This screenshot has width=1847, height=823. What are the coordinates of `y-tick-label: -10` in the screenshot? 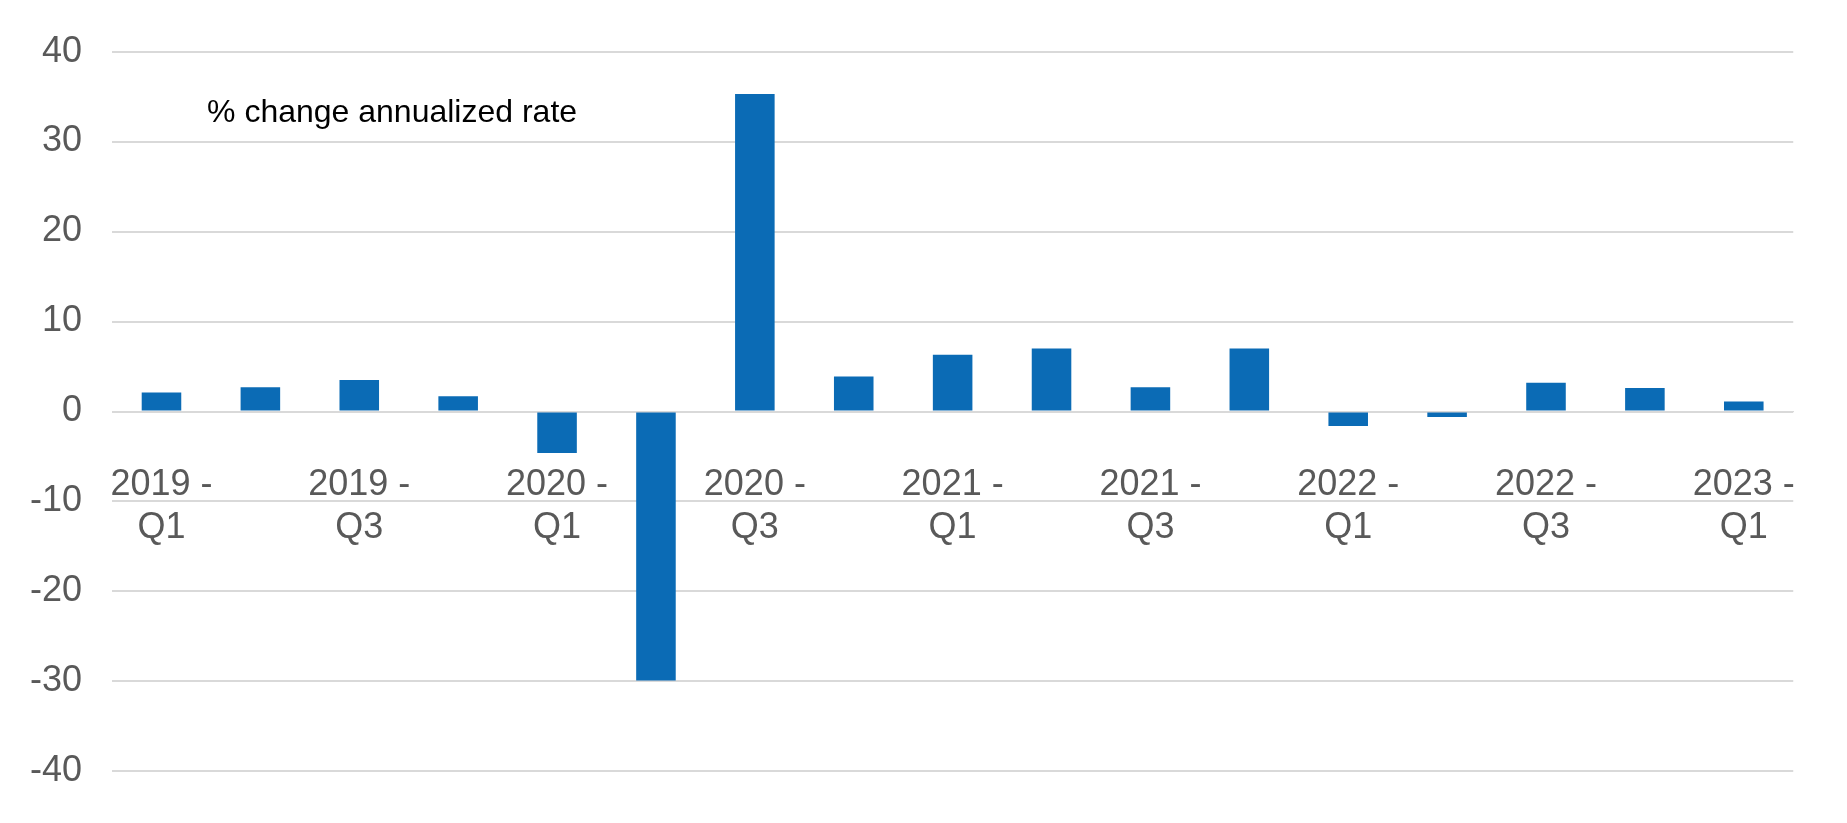 It's located at (56, 499).